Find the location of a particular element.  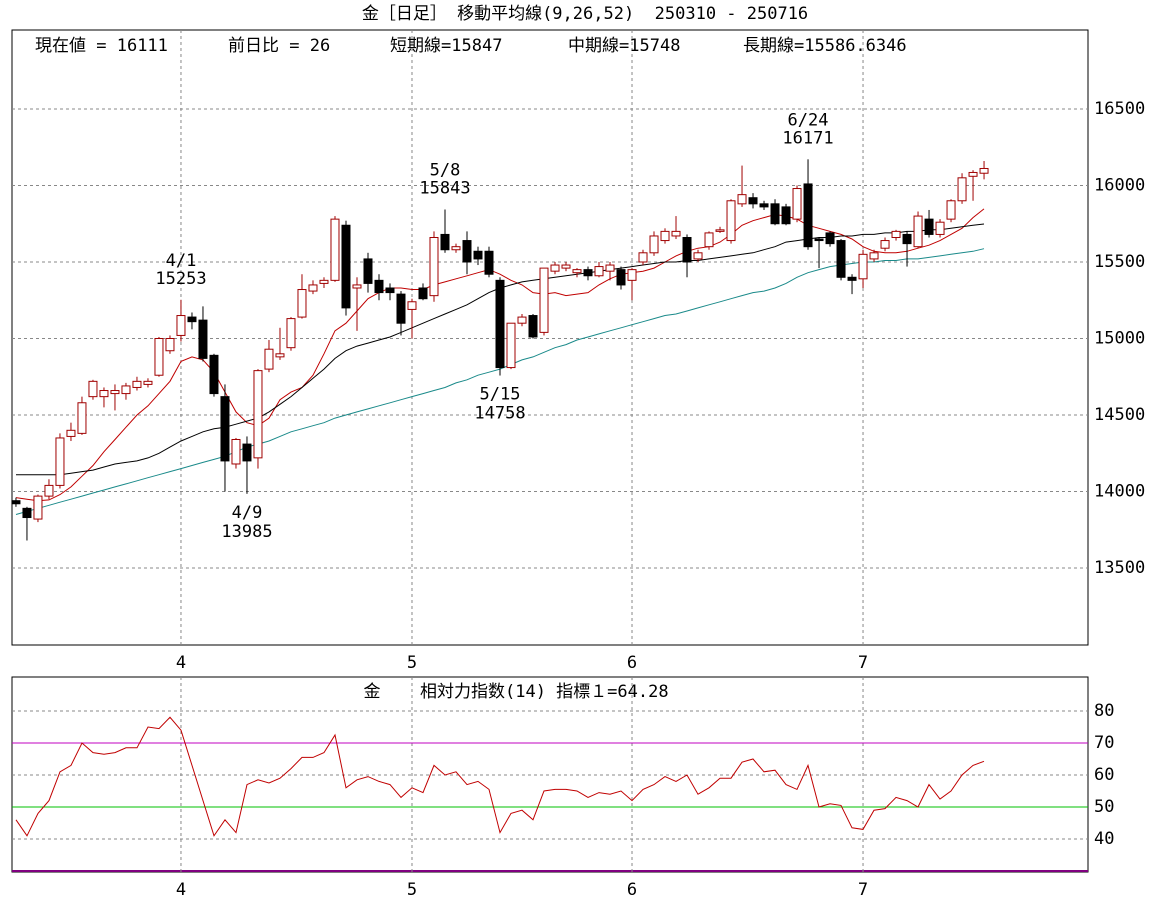

stat-label: 長期線= is located at coordinates (773, 46).